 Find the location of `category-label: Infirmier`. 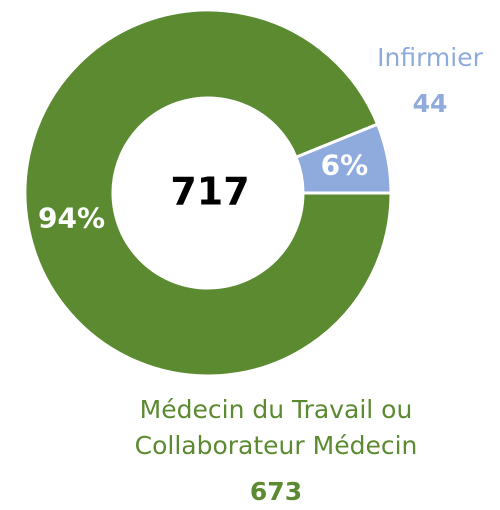

category-label: Infirmier is located at coordinates (430, 57).